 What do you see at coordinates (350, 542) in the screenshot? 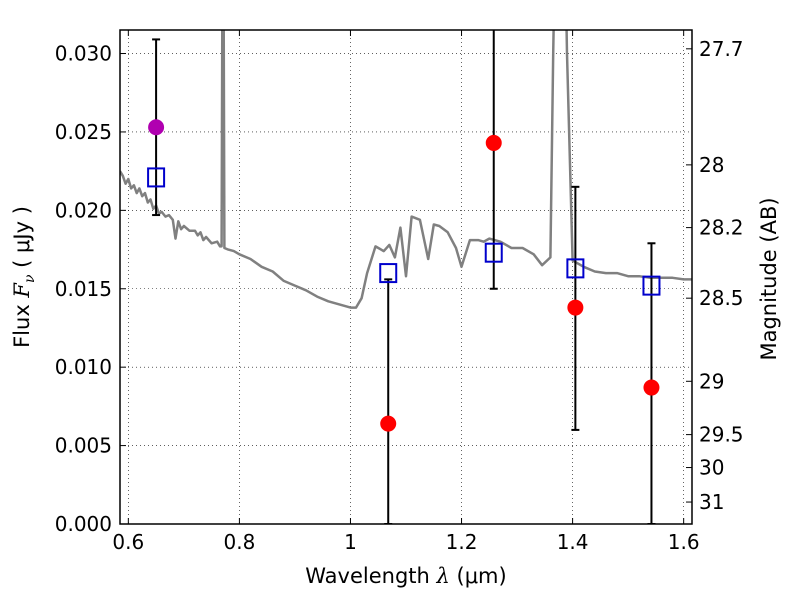
I see `x-tick-label: 1` at bounding box center [350, 542].